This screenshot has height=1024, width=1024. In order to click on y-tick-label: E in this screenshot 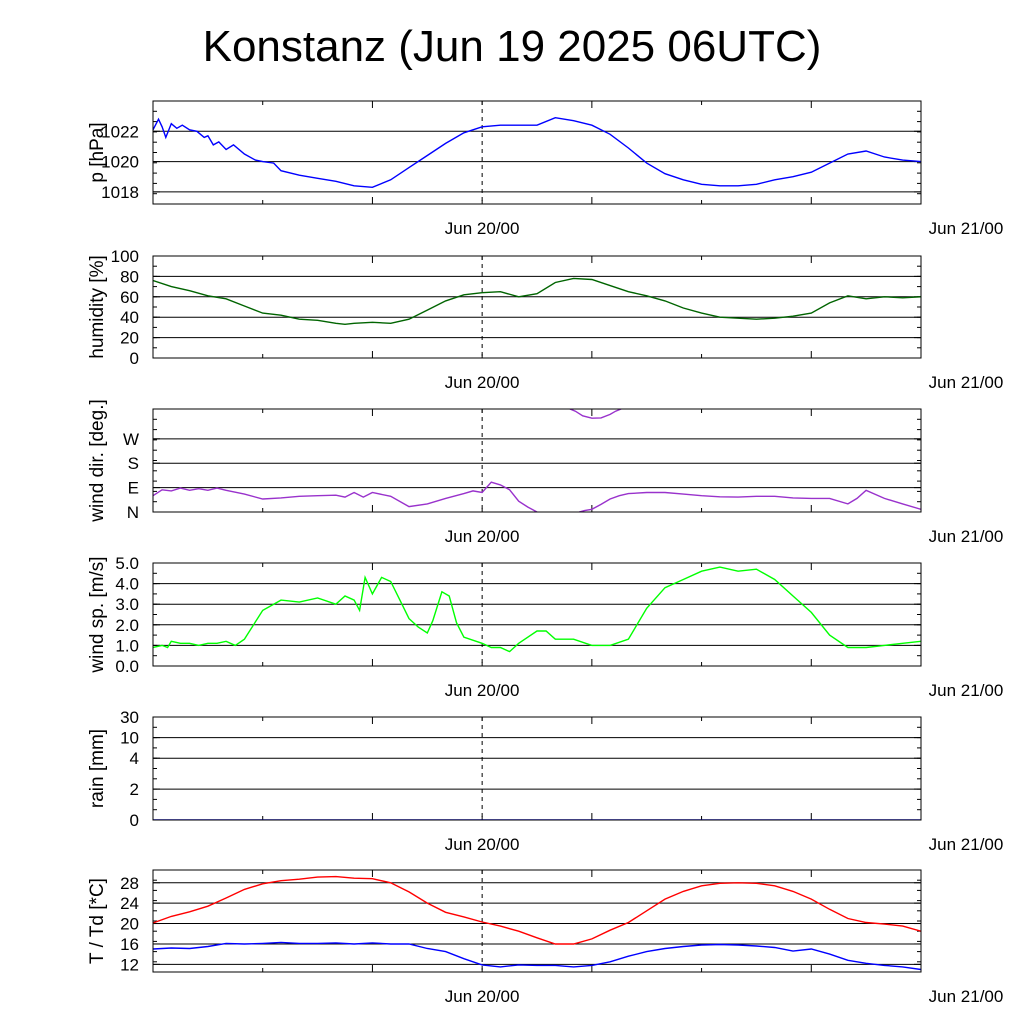, I will do `click(133, 488)`.